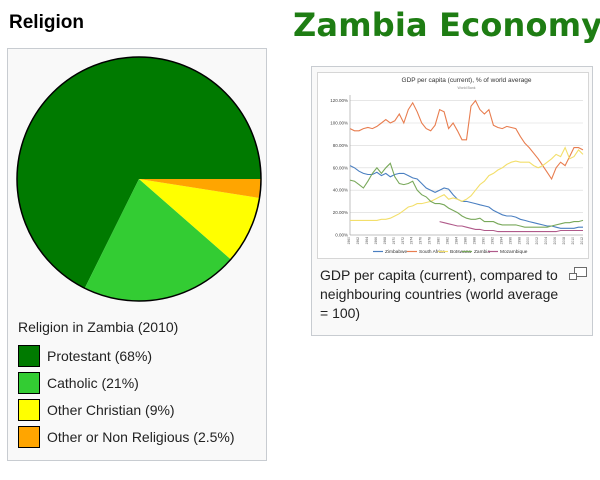  What do you see at coordinates (98, 327) in the screenshot?
I see `pie-caption: Religion in Zambia (2010)` at bounding box center [98, 327].